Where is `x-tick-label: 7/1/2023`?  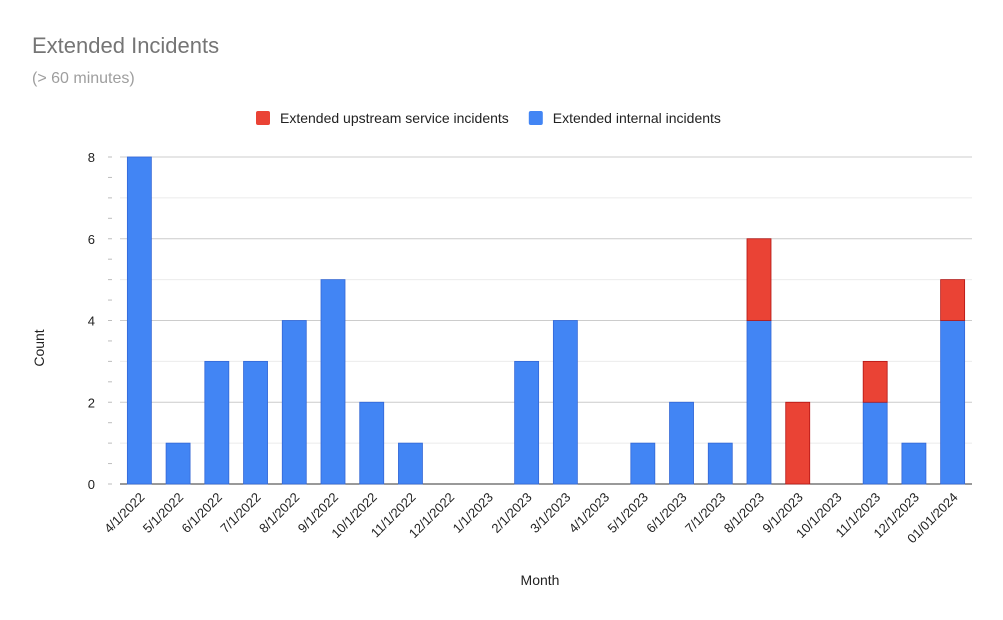 x-tick-label: 7/1/2023 is located at coordinates (705, 513).